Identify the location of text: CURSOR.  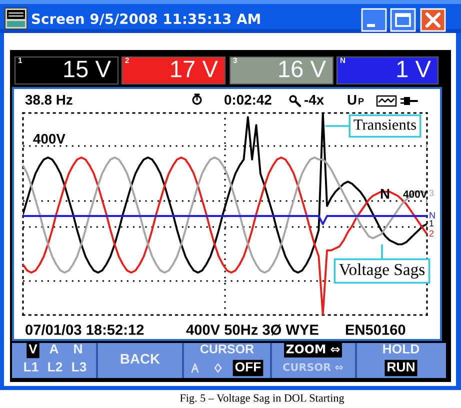
(227, 349).